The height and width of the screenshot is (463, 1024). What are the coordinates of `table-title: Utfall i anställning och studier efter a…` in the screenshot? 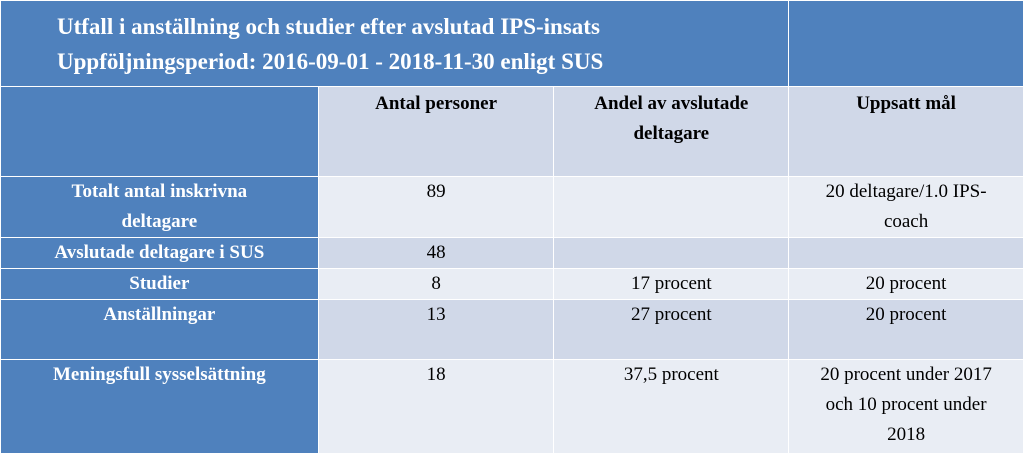 It's located at (395, 43).